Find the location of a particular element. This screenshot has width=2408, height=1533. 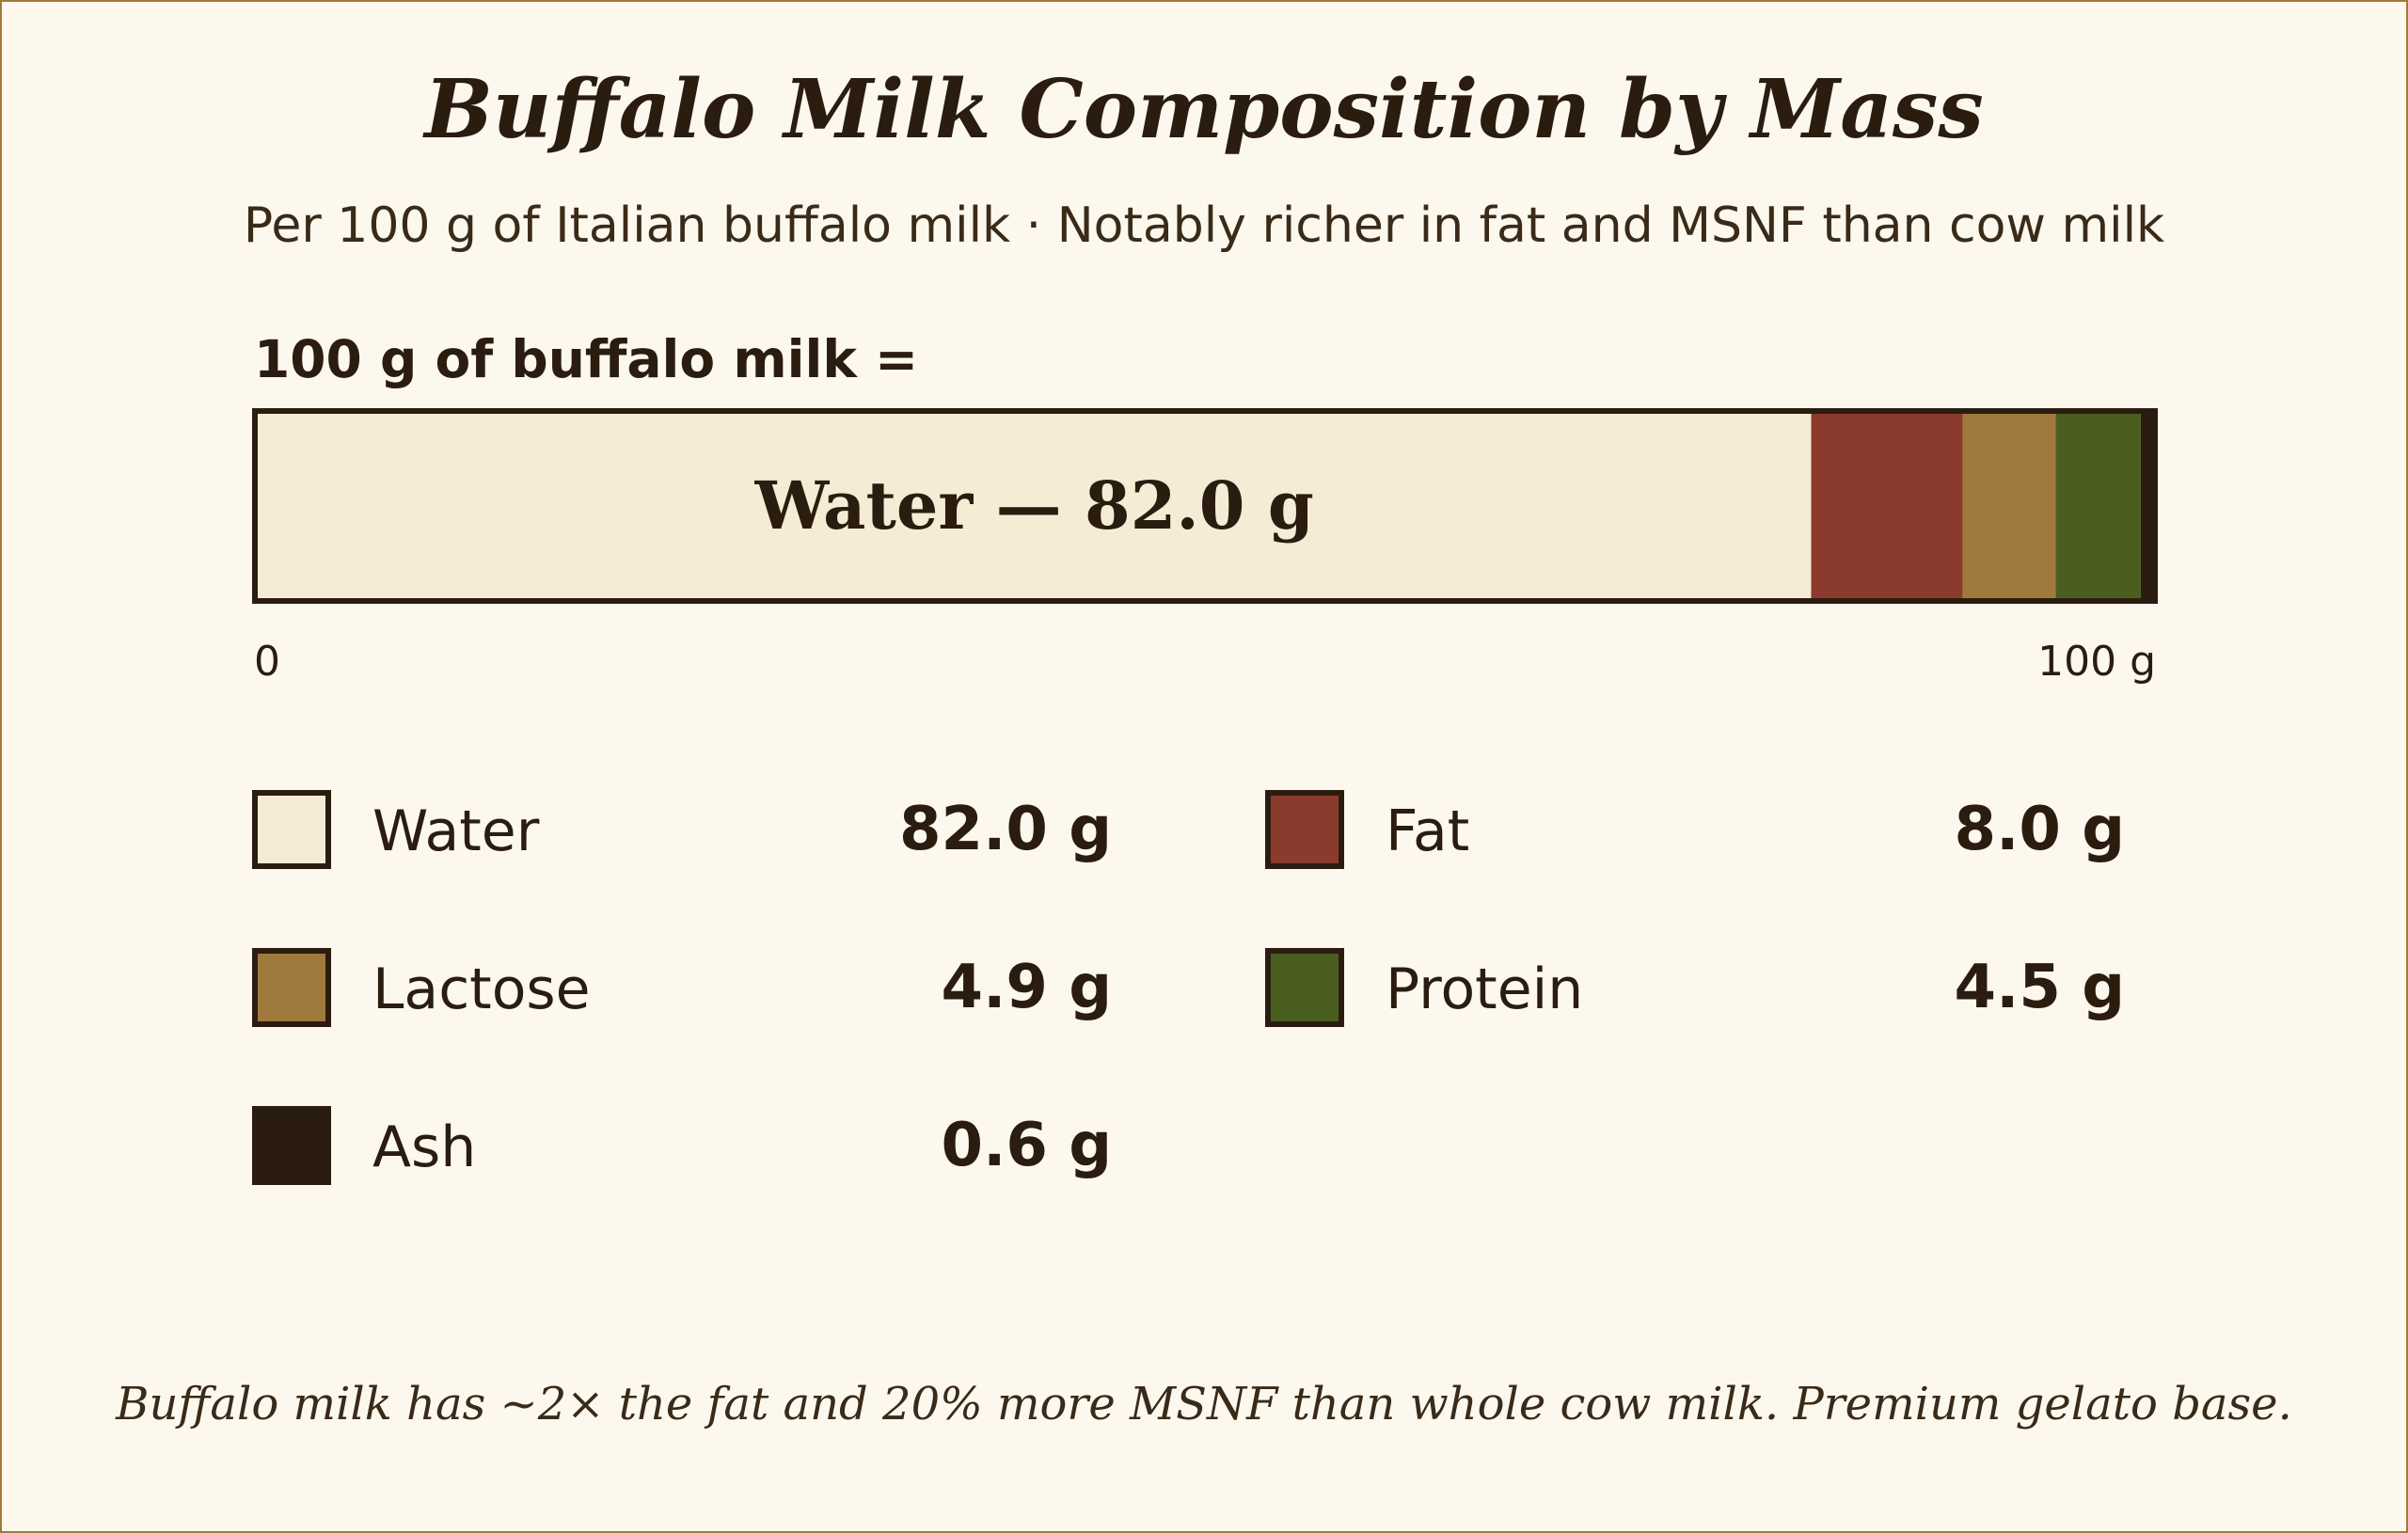

bar-heading: 100 g of buffalo milk = is located at coordinates (586, 359).